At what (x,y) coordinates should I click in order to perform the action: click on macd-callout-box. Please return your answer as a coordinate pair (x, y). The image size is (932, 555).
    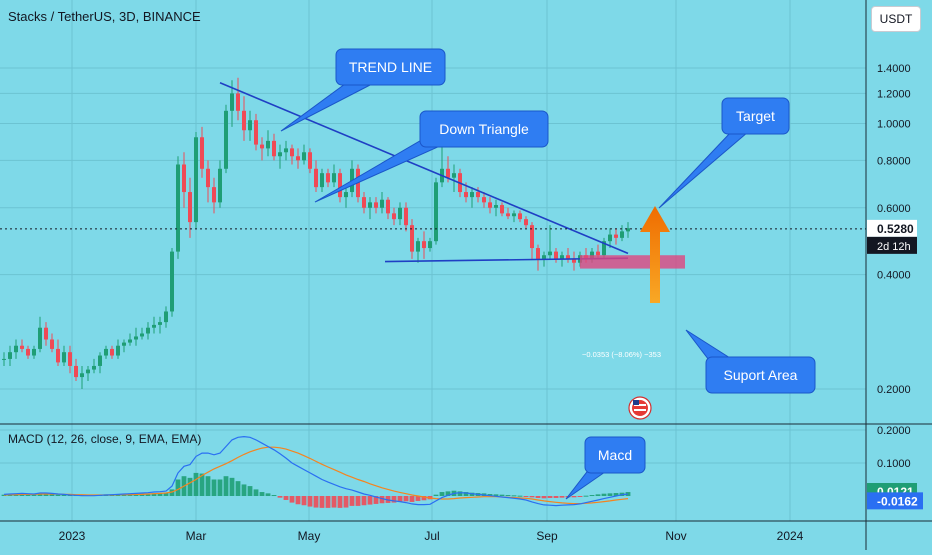
    Looking at the image, I should click on (615, 455).